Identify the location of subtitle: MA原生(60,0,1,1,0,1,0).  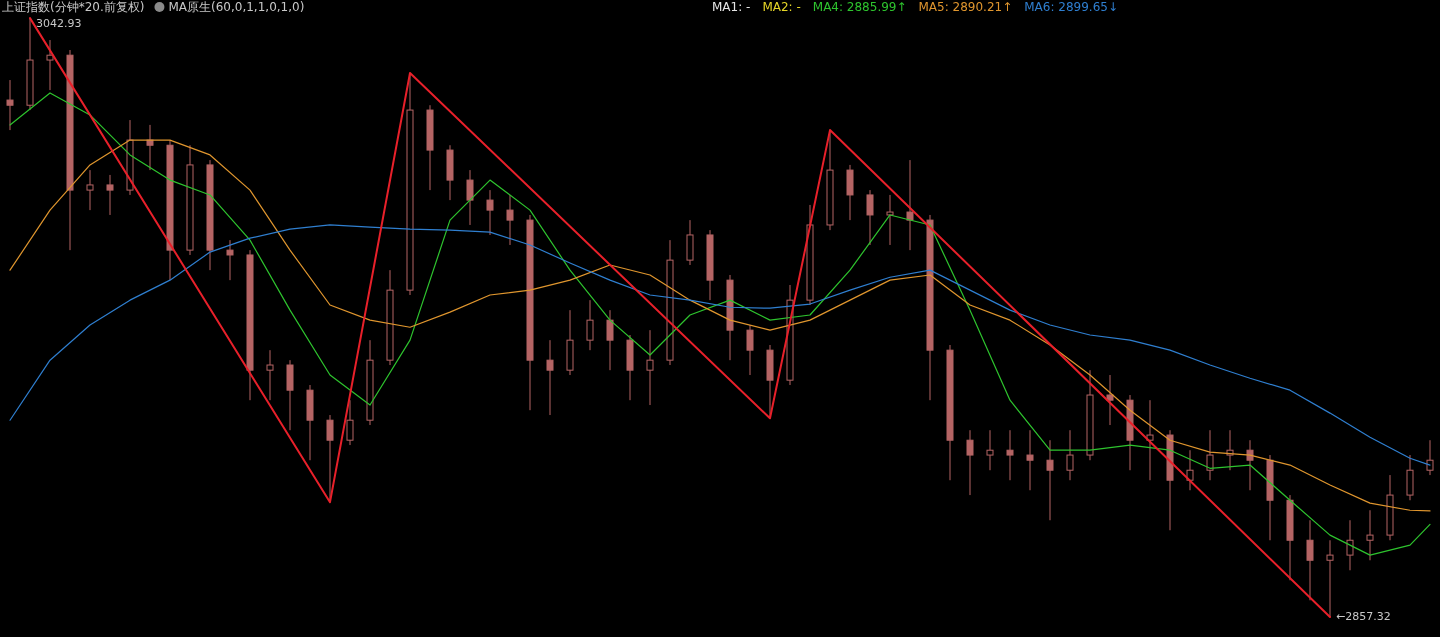
(236, 7).